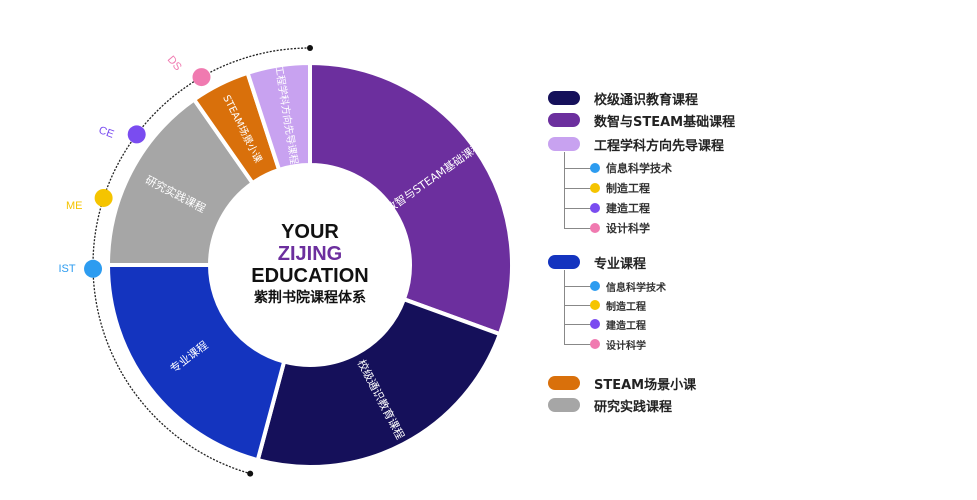 Image resolution: width=977 pixels, height=500 pixels. What do you see at coordinates (66, 269) in the screenshot?
I see `track-marker-label: IST` at bounding box center [66, 269].